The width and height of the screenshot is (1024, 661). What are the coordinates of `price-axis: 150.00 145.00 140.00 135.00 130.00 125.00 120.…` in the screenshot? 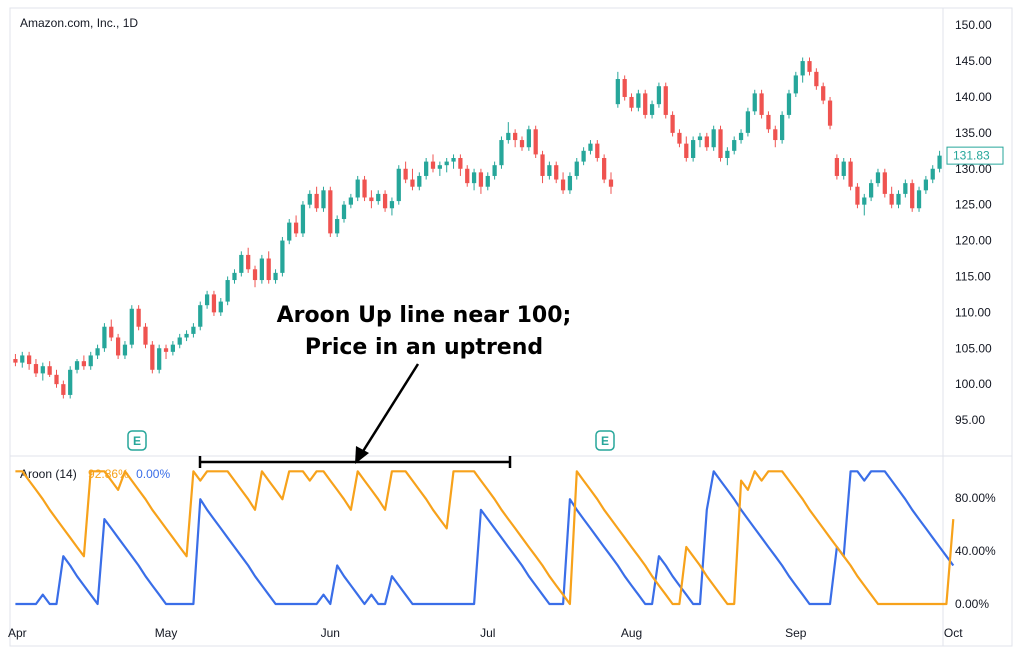 It's located at (973, 222).